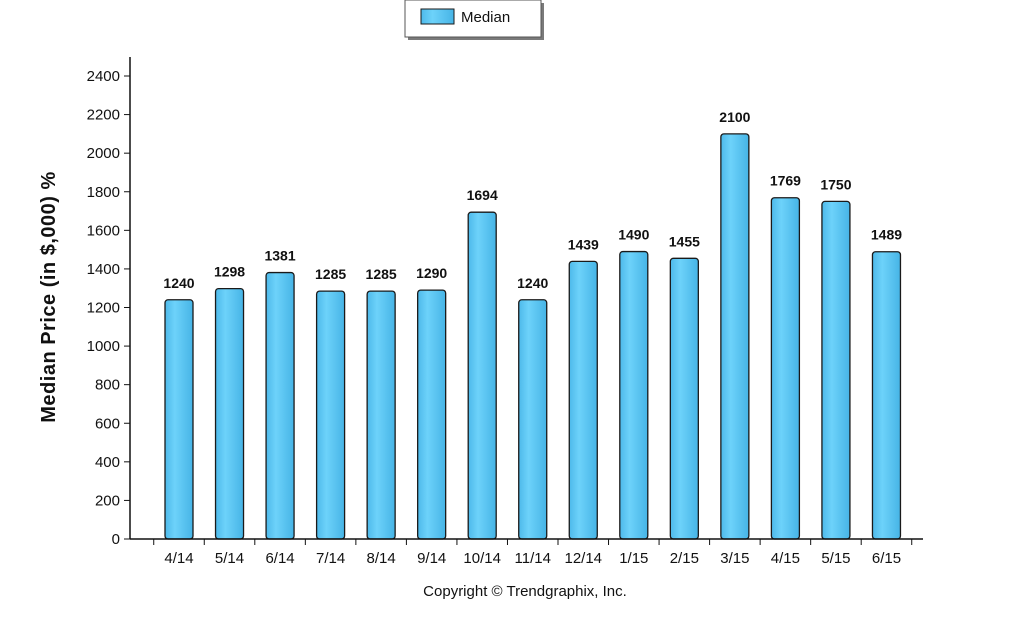 The height and width of the screenshot is (626, 1022). What do you see at coordinates (107, 462) in the screenshot?
I see `y-tick-label: 400` at bounding box center [107, 462].